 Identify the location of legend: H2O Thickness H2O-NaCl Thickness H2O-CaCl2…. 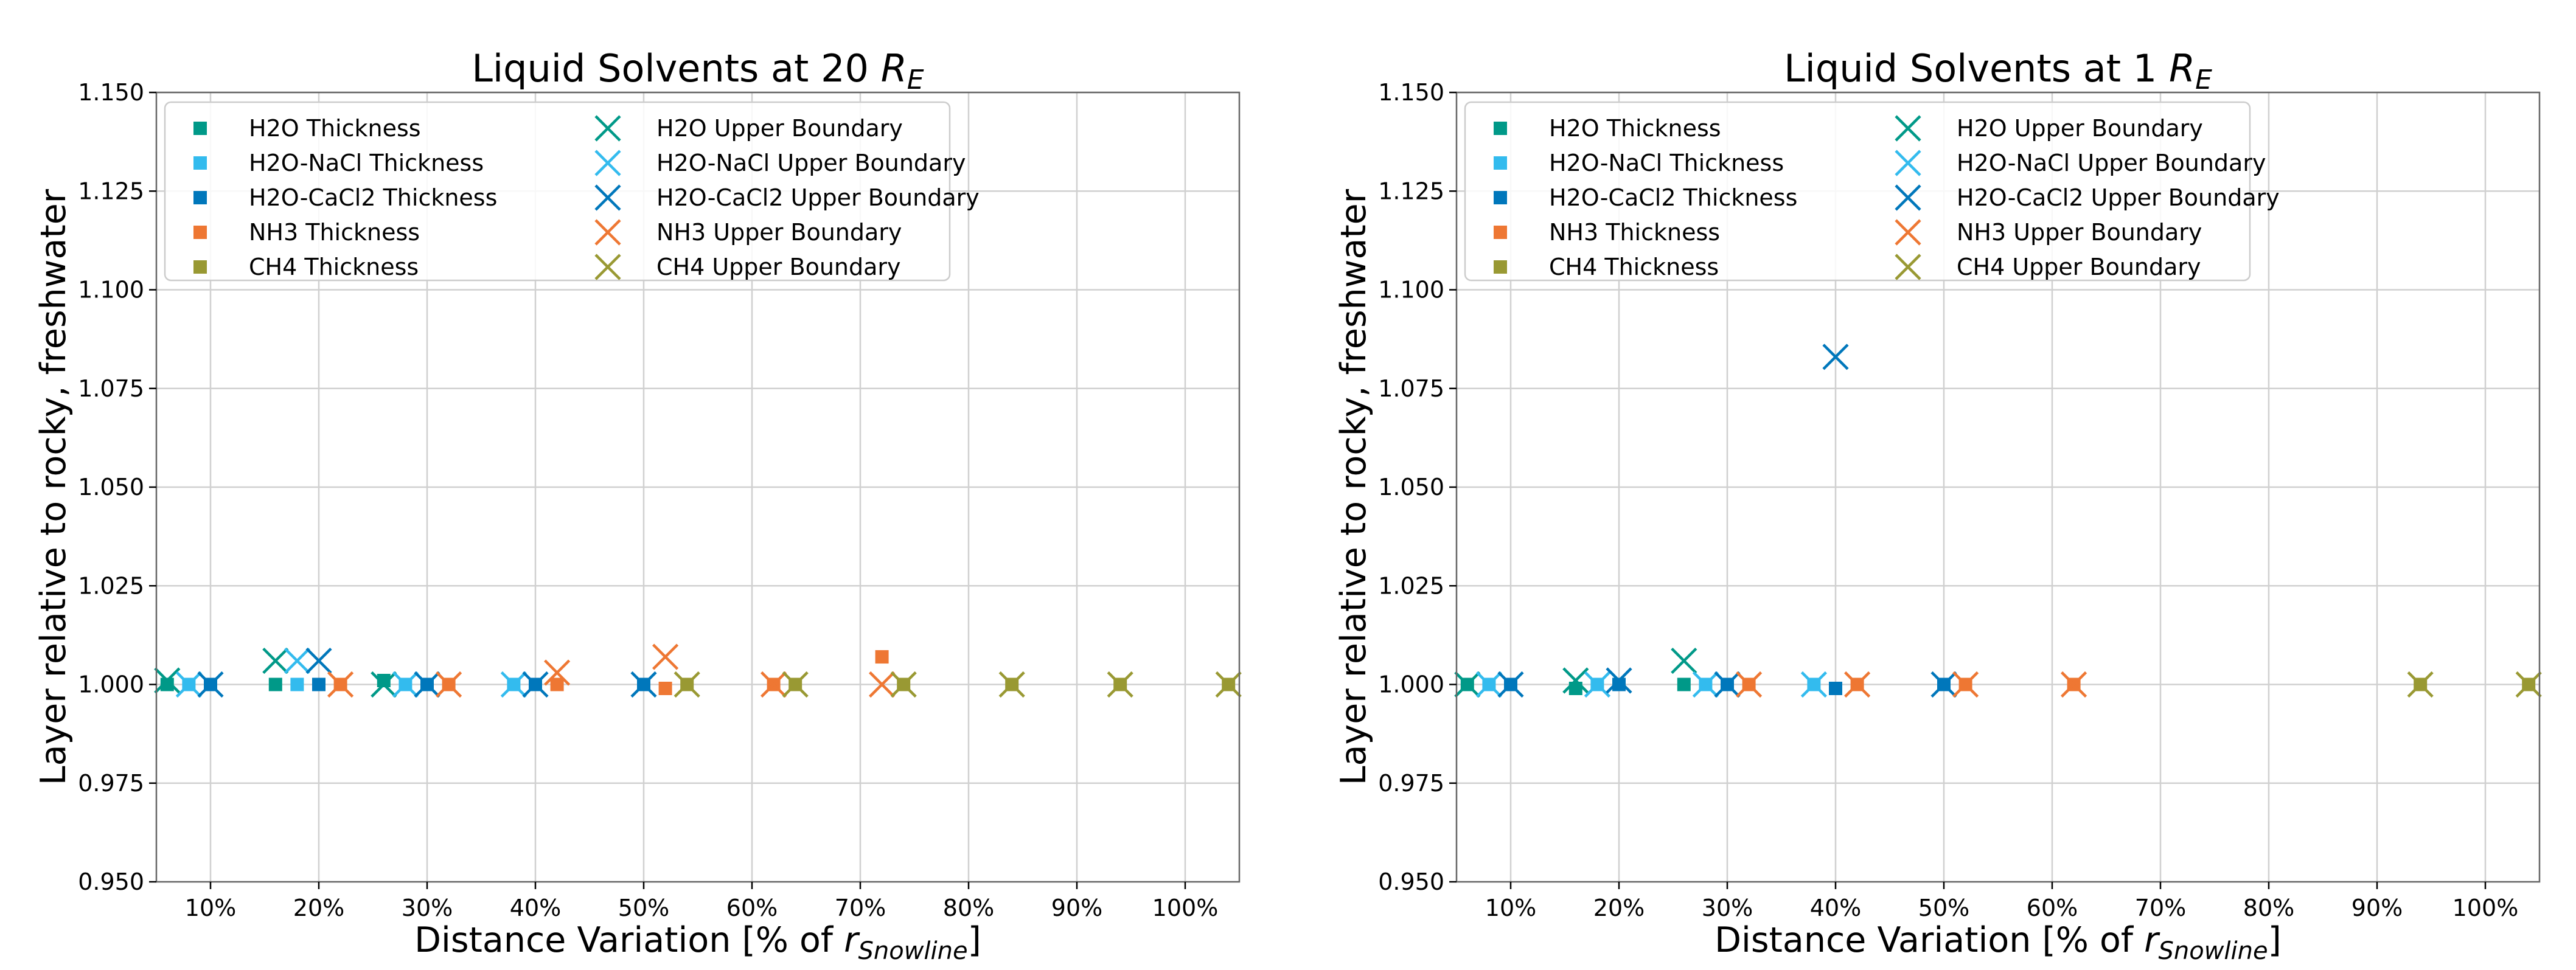
(1872, 191).